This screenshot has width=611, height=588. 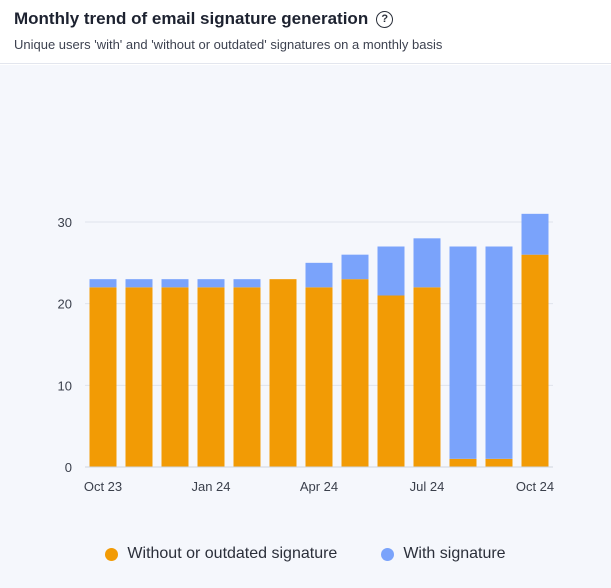 I want to click on y-tick-label: 0, so click(x=68, y=467).